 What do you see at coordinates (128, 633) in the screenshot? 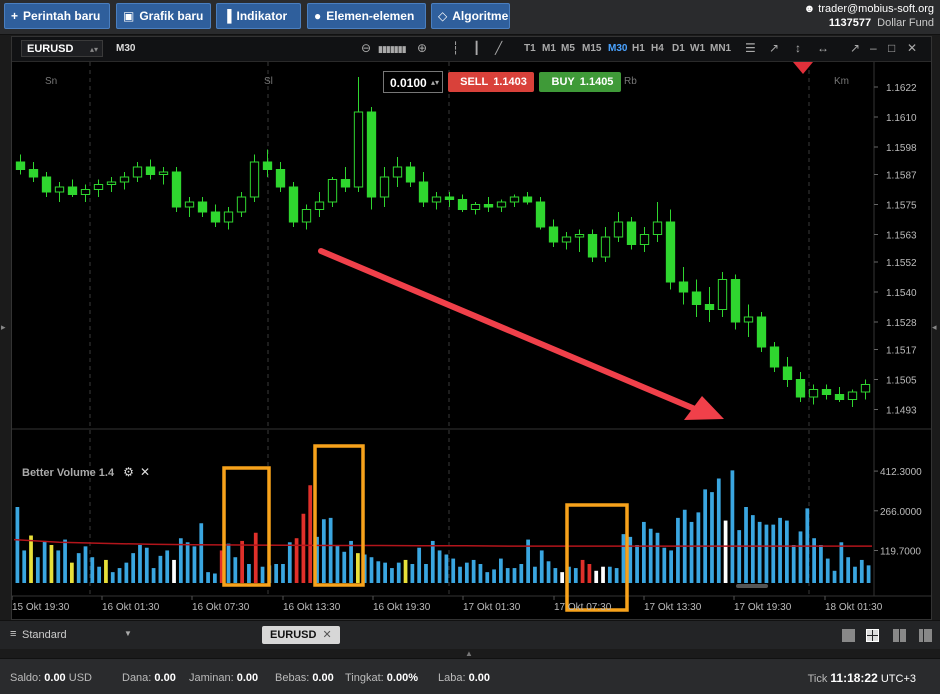
I see `chevron-down-icon: ▼` at bounding box center [128, 633].